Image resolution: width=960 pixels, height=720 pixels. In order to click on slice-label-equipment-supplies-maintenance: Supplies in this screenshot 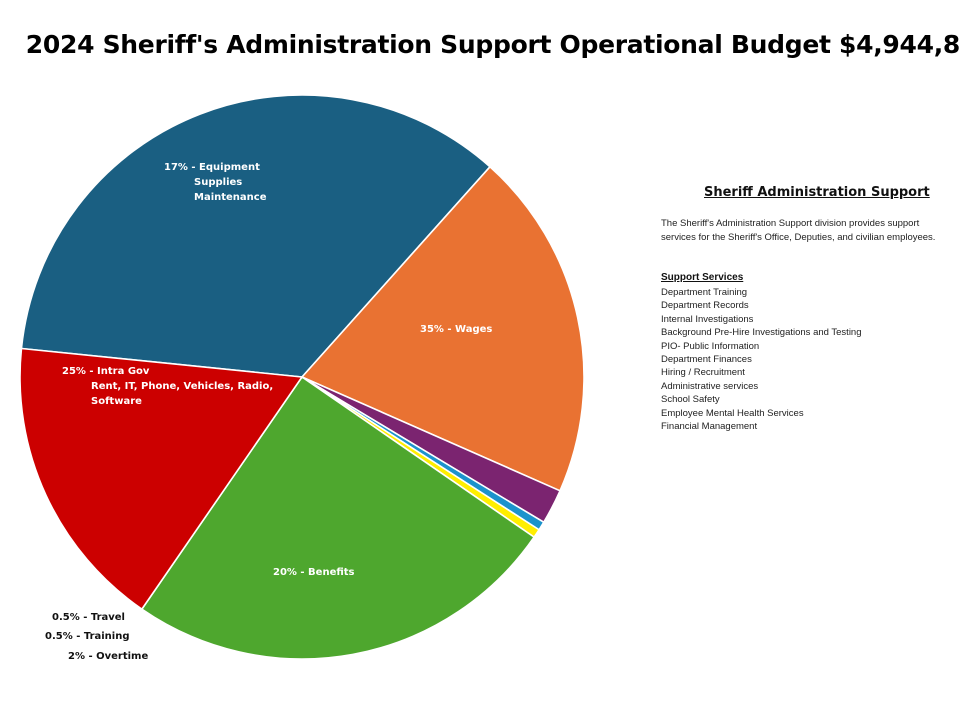, I will do `click(218, 182)`.